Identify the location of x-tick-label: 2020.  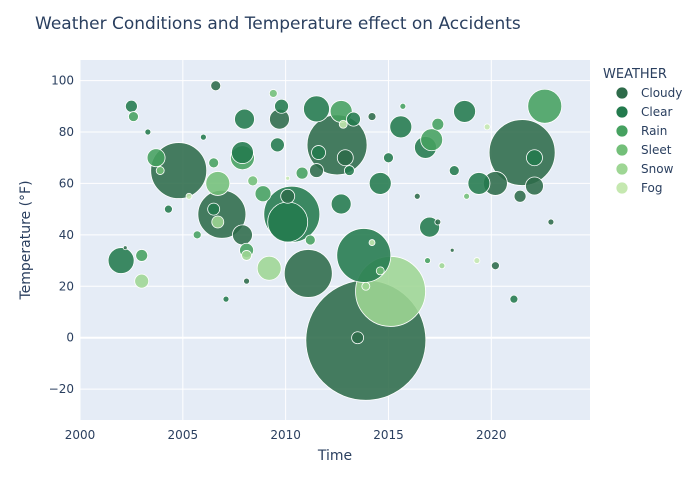
(491, 435).